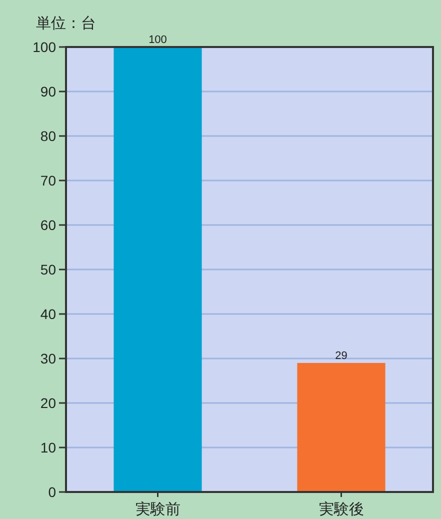 Image resolution: width=441 pixels, height=519 pixels. Describe the element at coordinates (157, 40) in the screenshot. I see `data-label: 100` at that location.